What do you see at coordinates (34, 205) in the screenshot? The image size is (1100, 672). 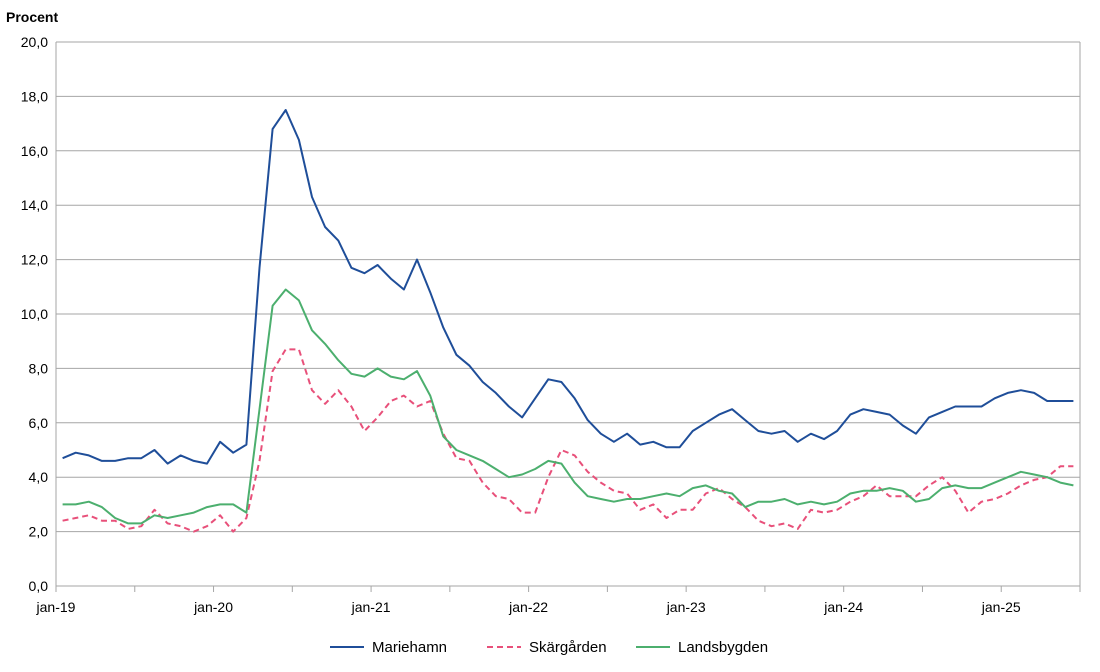 I see `y-tick-label: 14,0` at bounding box center [34, 205].